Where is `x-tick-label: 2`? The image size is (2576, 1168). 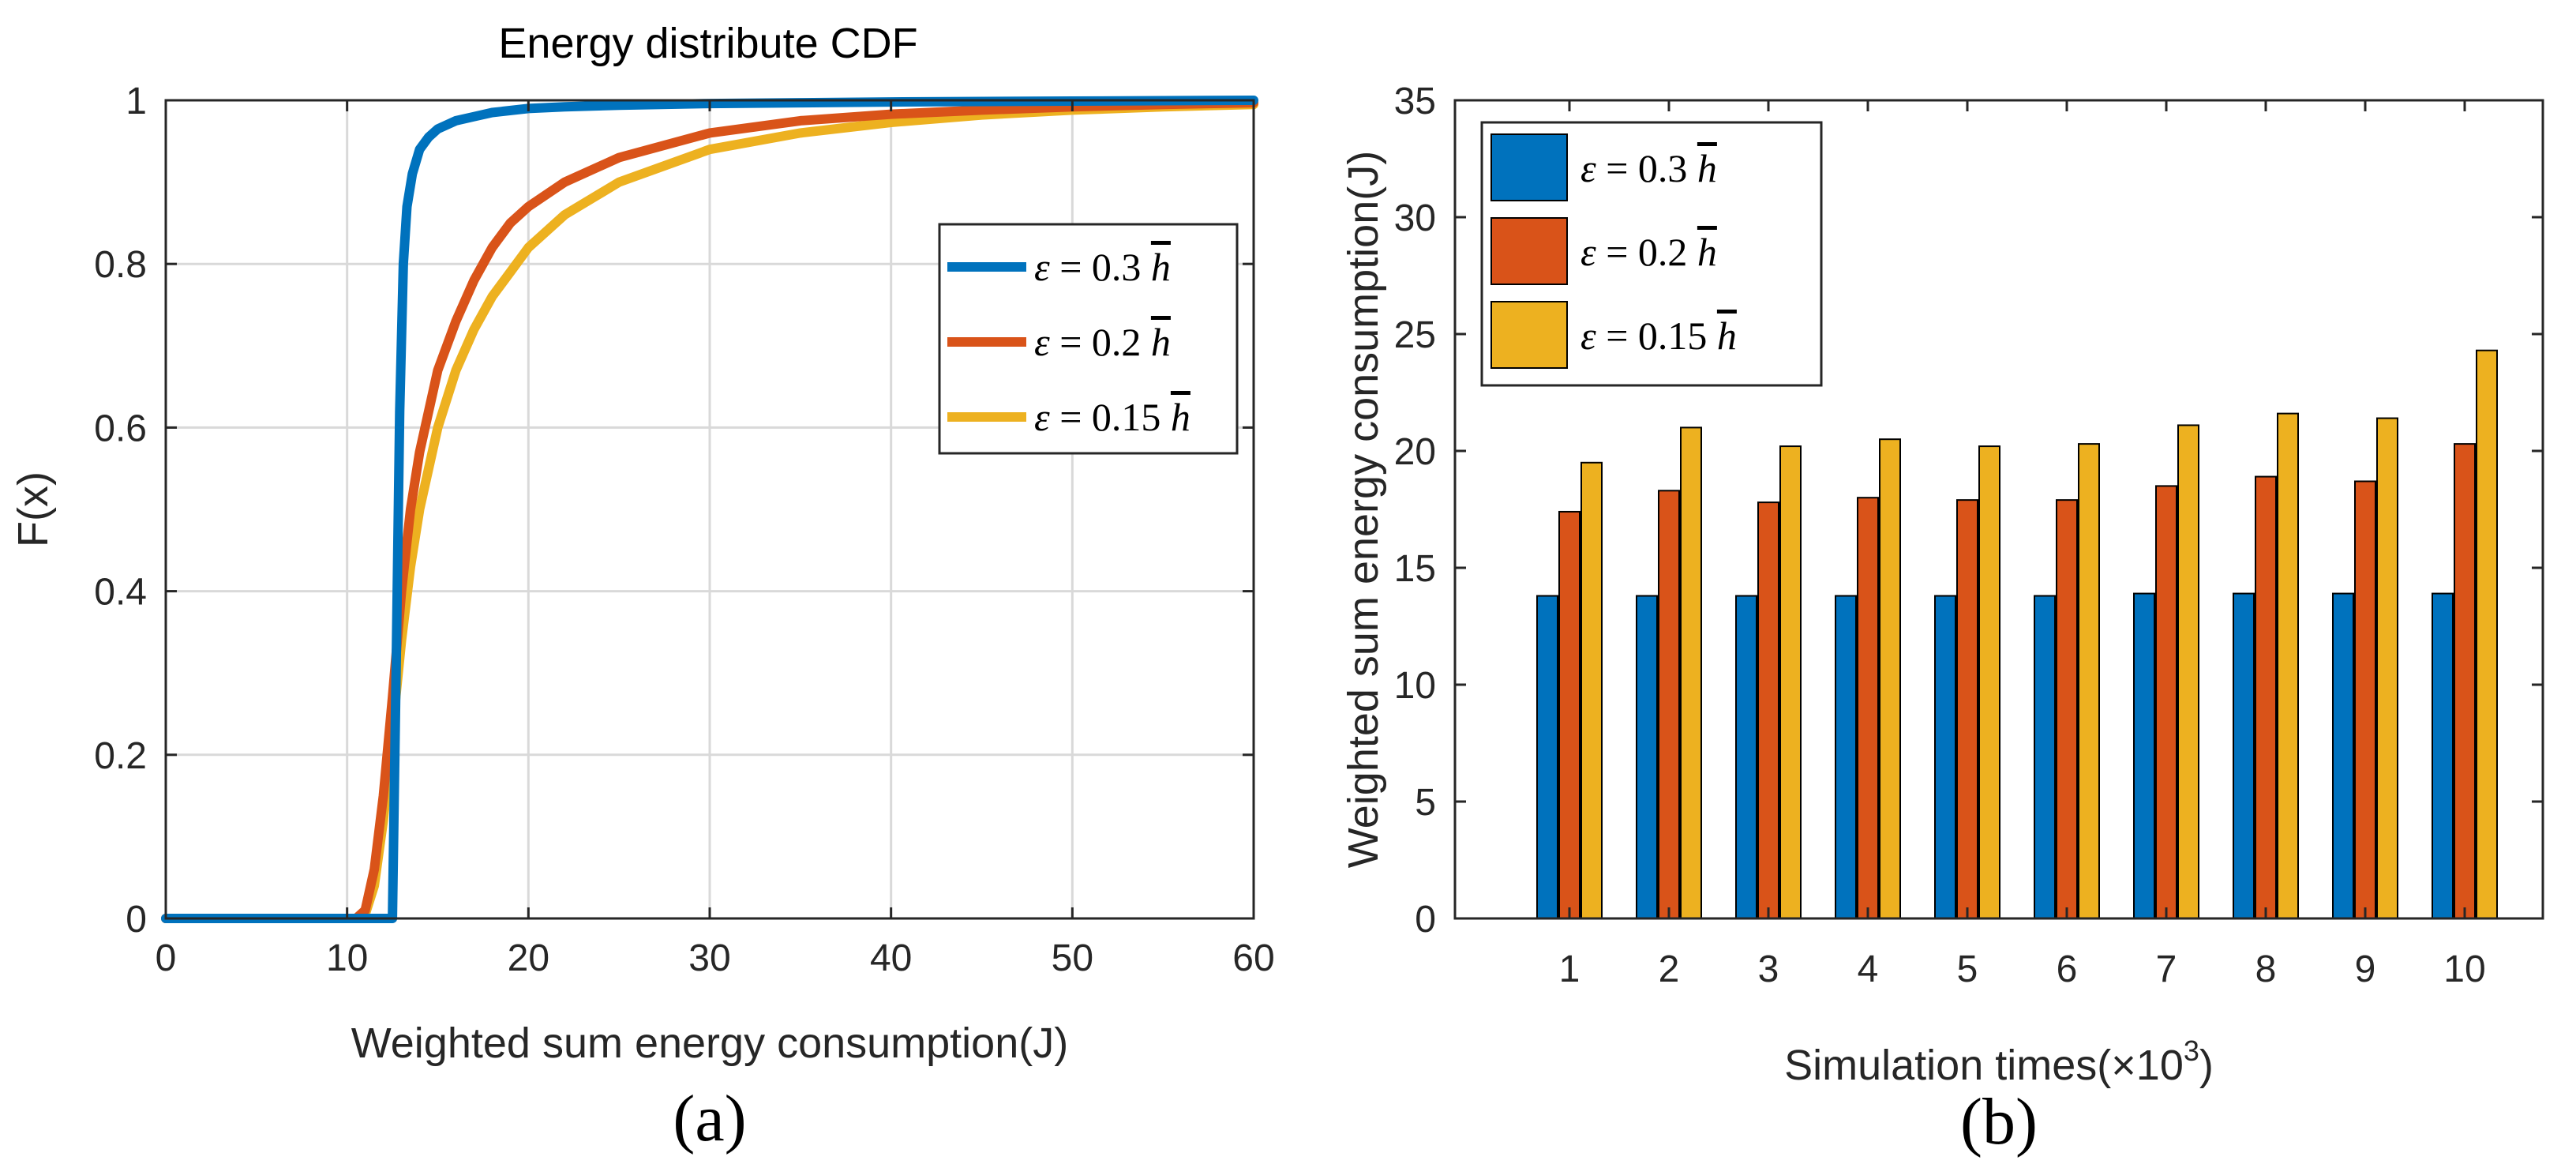
x-tick-label: 2 is located at coordinates (1670, 969).